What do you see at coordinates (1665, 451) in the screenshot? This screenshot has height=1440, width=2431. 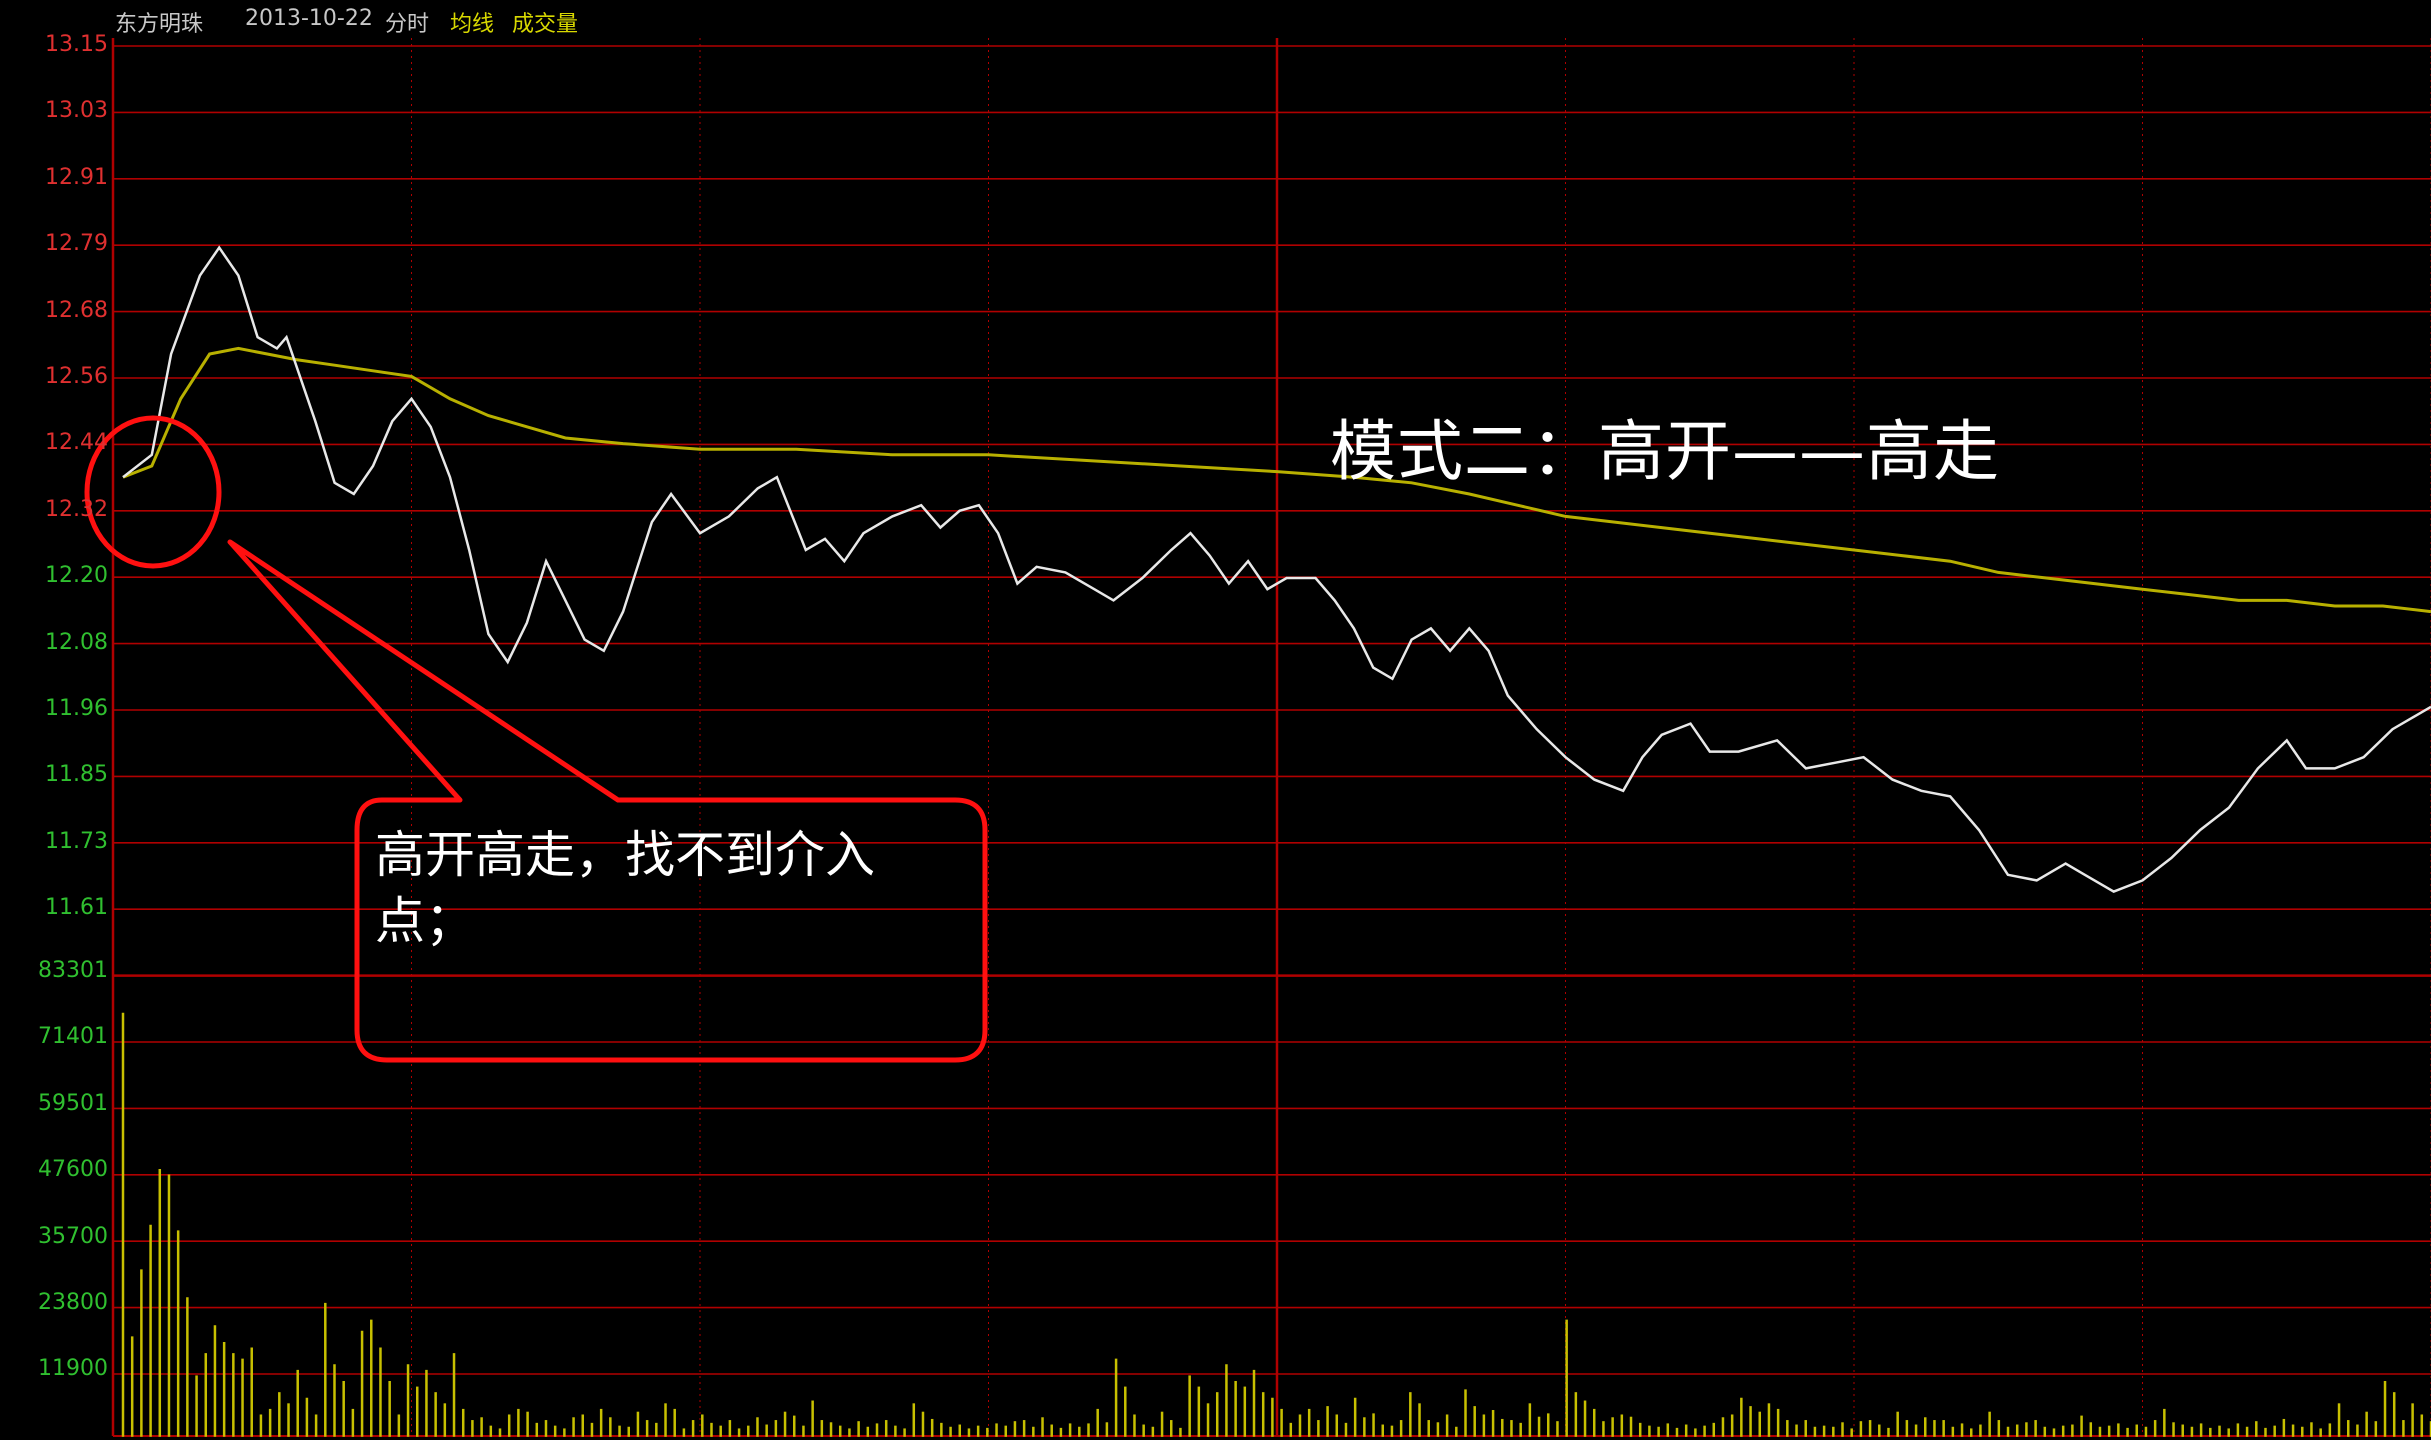 I see `pattern-title: 模式二：高开——高走` at bounding box center [1665, 451].